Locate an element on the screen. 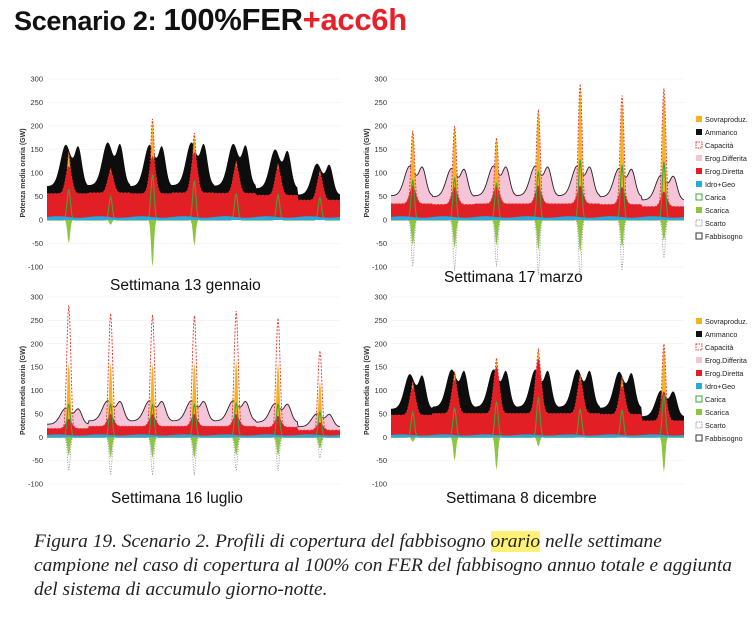  page-title: Scenario 2: 100%FER+acc6h is located at coordinates (210, 20).